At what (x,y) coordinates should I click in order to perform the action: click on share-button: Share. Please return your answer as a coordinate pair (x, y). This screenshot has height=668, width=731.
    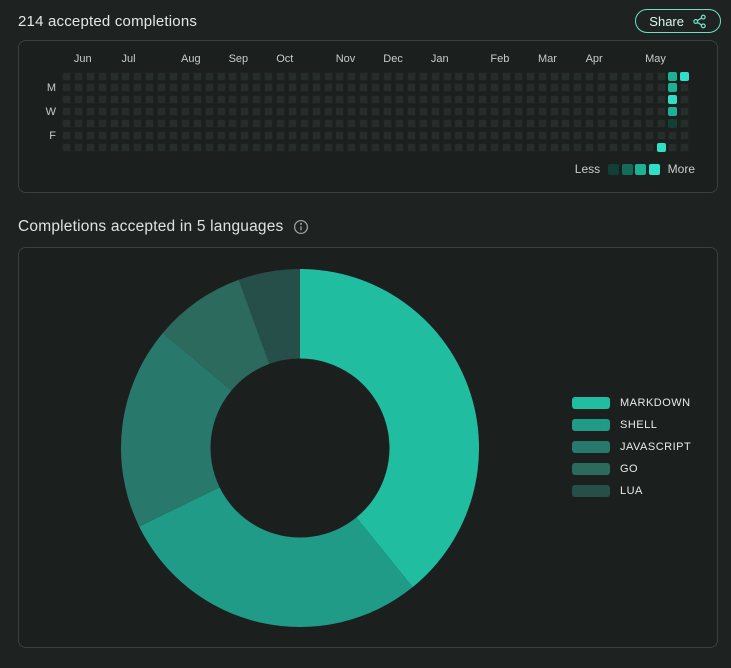
    Looking at the image, I should click on (678, 21).